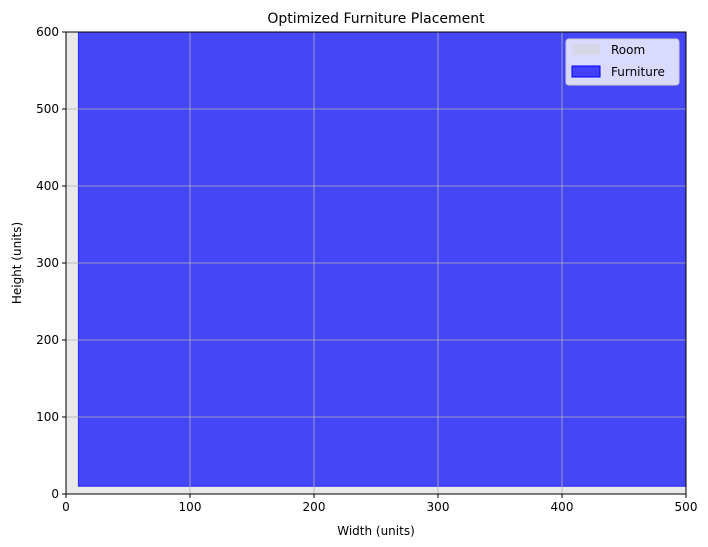 This screenshot has height=547, width=708. I want to click on y-tick-label: 100, so click(47, 417).